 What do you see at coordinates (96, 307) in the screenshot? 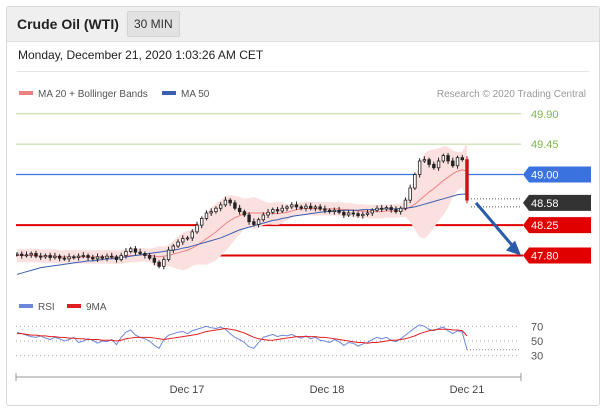
I see `legend-label-9ma: 9MA` at bounding box center [96, 307].